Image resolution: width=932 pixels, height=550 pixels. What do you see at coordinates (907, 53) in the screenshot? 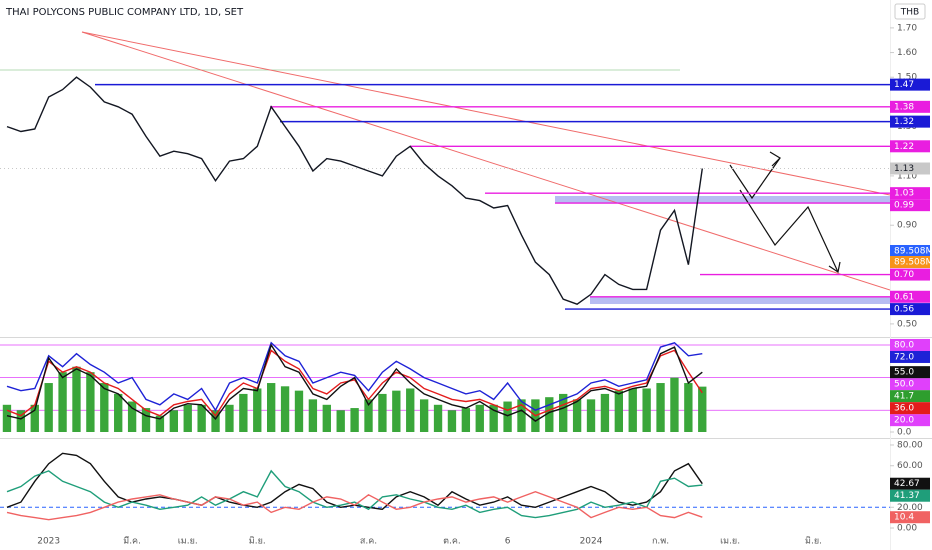
I see `y-tick-label: 1.60` at bounding box center [907, 53].